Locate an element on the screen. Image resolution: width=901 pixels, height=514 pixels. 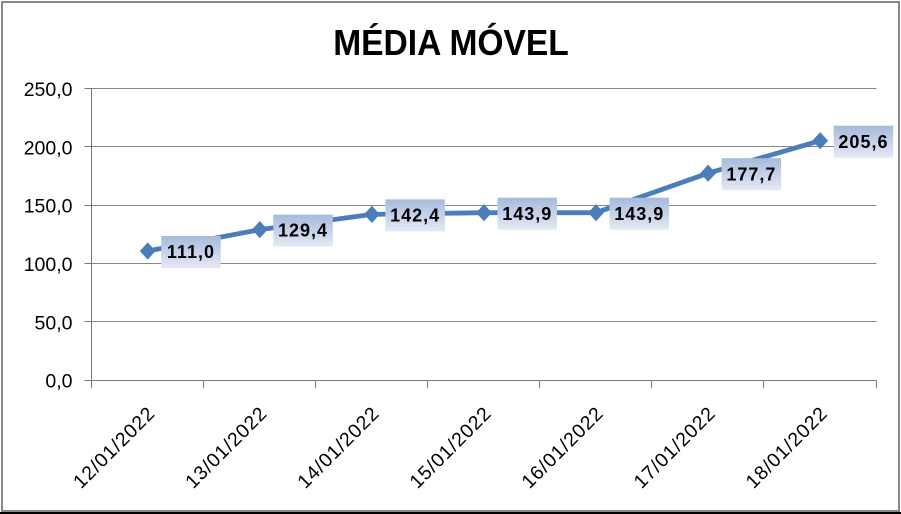
svg-text: 13/01/2022 is located at coordinates (226, 447).